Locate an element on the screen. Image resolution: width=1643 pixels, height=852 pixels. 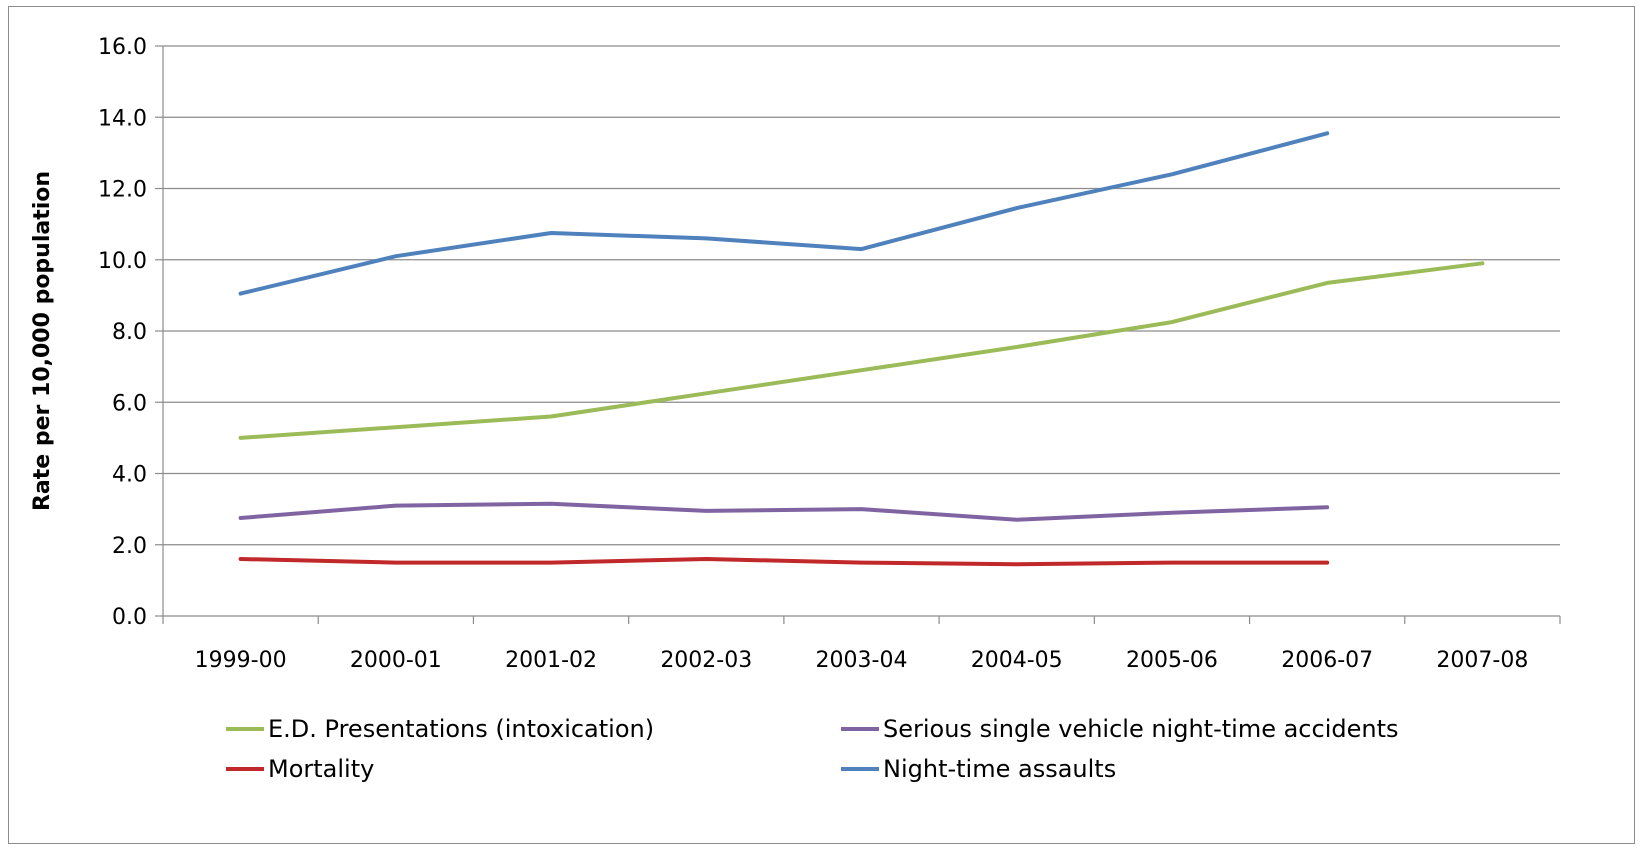
y-tick-label: 14.0 is located at coordinates (122, 118).